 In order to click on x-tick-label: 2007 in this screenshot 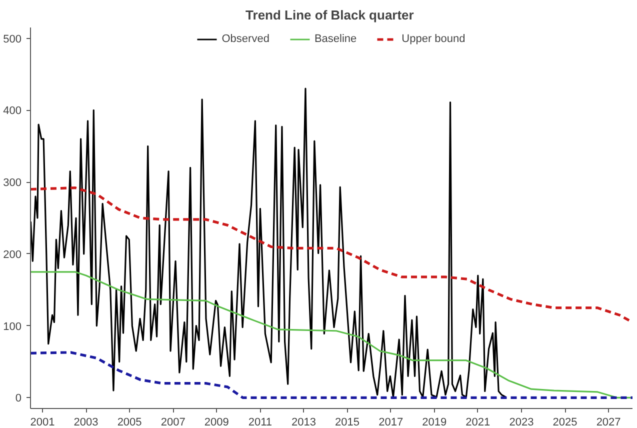, I will do `click(173, 422)`.